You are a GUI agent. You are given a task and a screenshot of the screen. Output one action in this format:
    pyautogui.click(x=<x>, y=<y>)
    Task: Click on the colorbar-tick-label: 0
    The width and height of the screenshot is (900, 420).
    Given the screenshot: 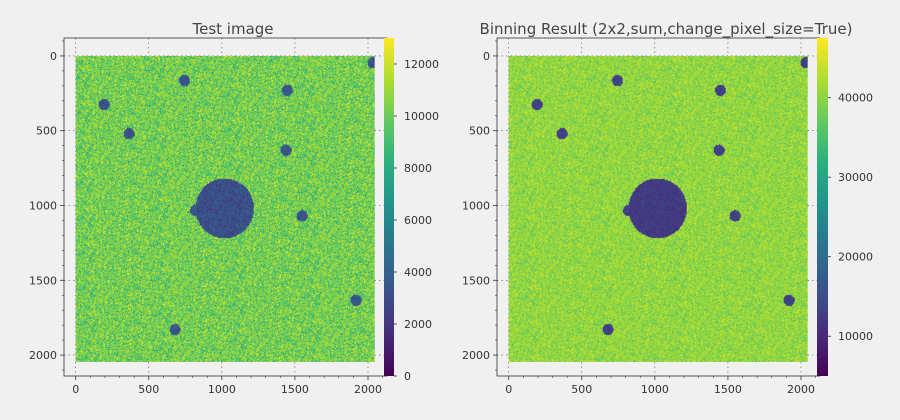 What is the action you would take?
    pyautogui.click(x=407, y=376)
    